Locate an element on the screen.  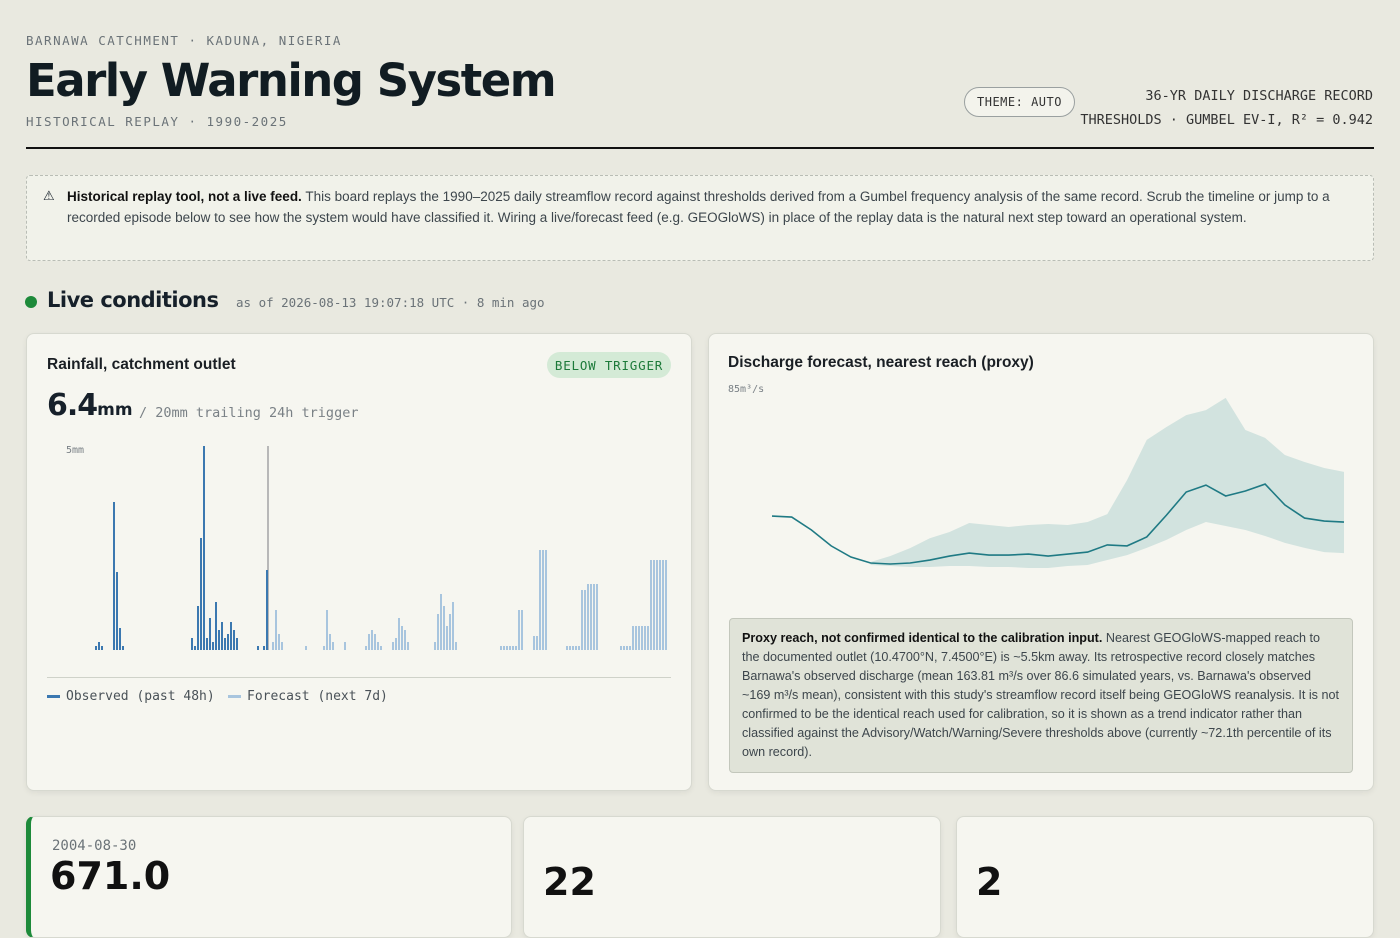
eyebrow: BARNAWA CATCHMENT · KADUNA, NIGERIA is located at coordinates (184, 40).